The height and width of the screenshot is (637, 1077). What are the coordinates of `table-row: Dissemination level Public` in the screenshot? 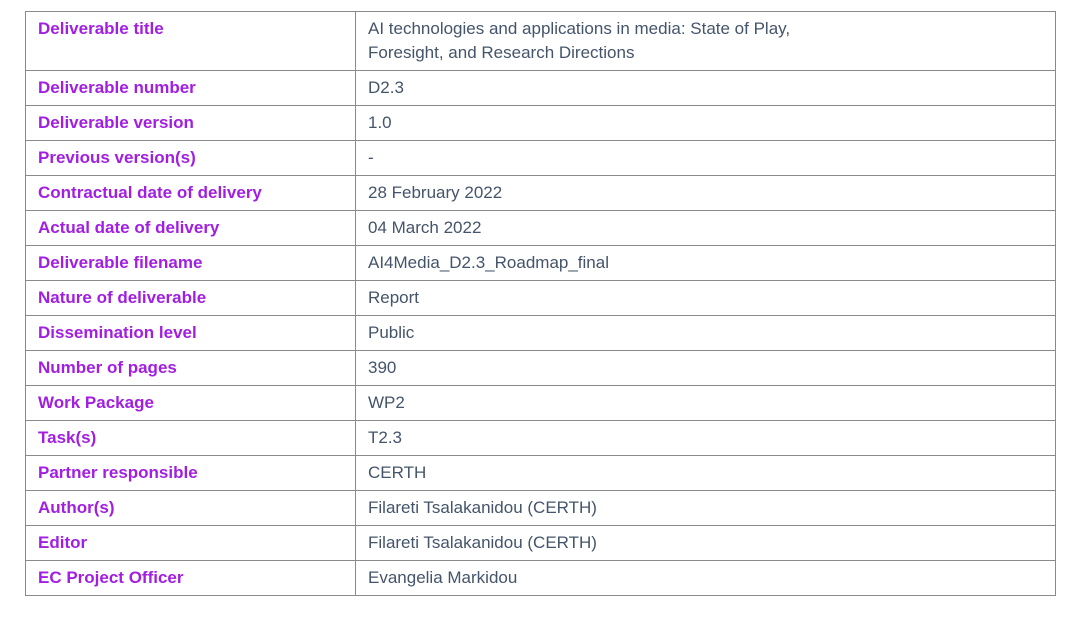 It's located at (540, 333).